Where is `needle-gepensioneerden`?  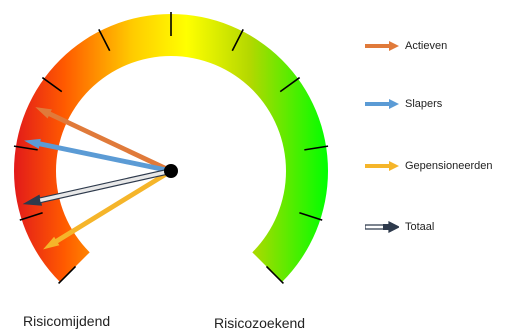 needle-gepensioneerden is located at coordinates (108, 209).